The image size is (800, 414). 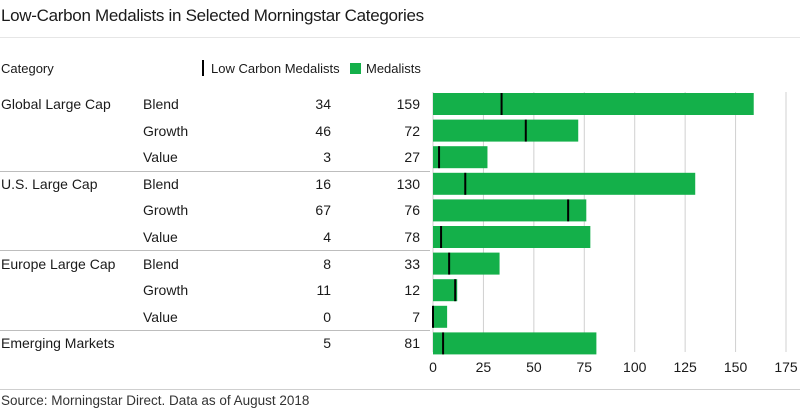 I want to click on legend-low-carbon-swatch, so click(x=203, y=68).